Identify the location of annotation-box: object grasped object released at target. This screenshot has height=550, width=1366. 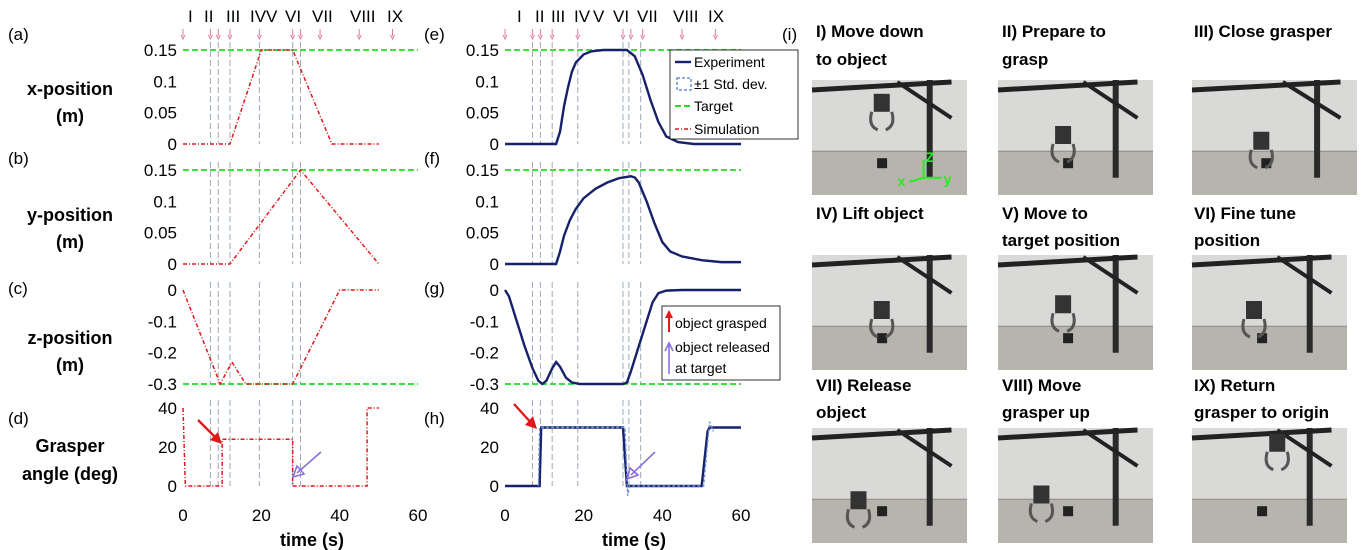
(721, 343).